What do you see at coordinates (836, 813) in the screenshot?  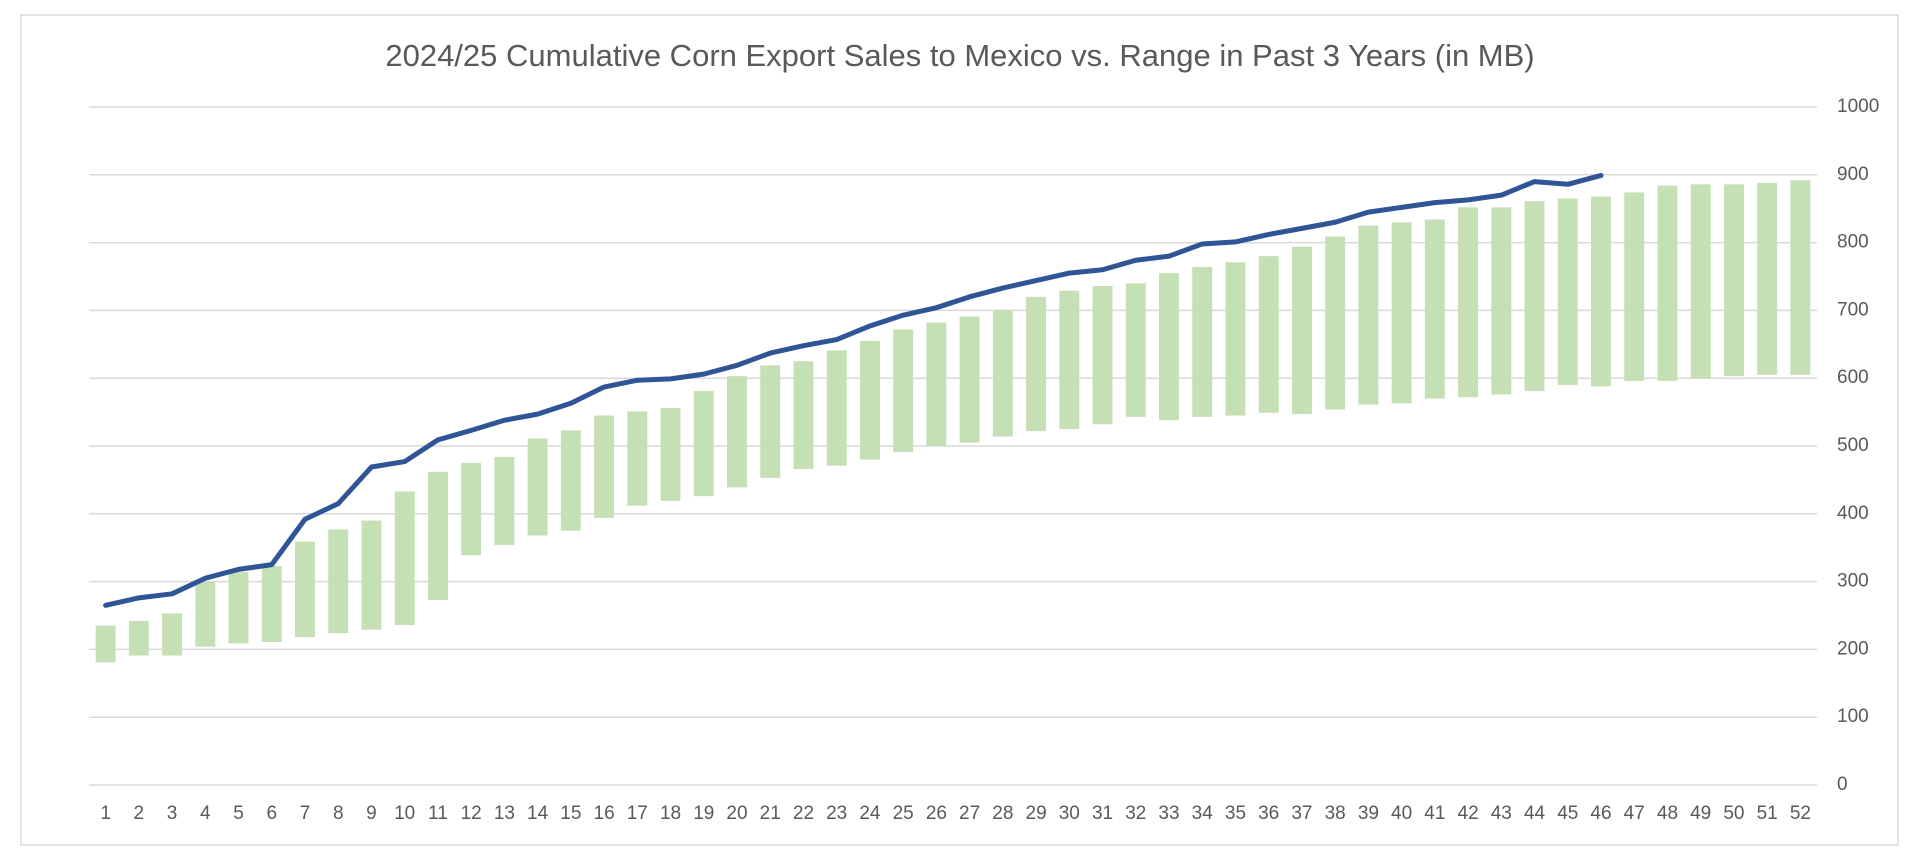 I see `x-tick-label: 23` at bounding box center [836, 813].